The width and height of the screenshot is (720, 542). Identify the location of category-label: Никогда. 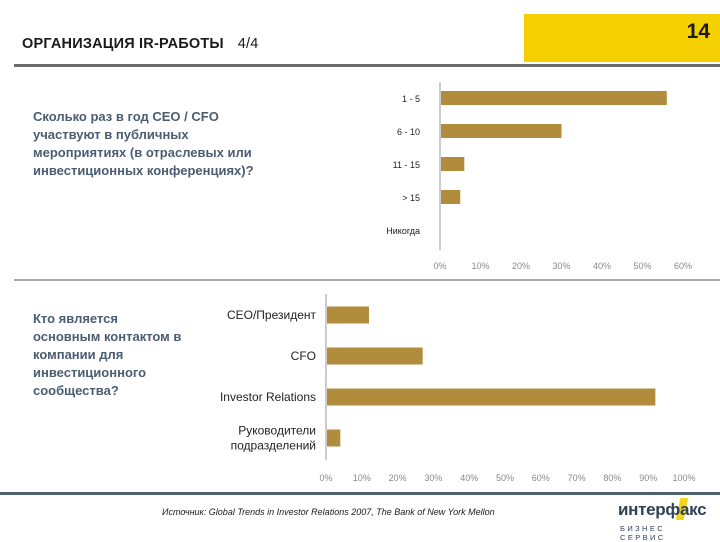
(403, 231).